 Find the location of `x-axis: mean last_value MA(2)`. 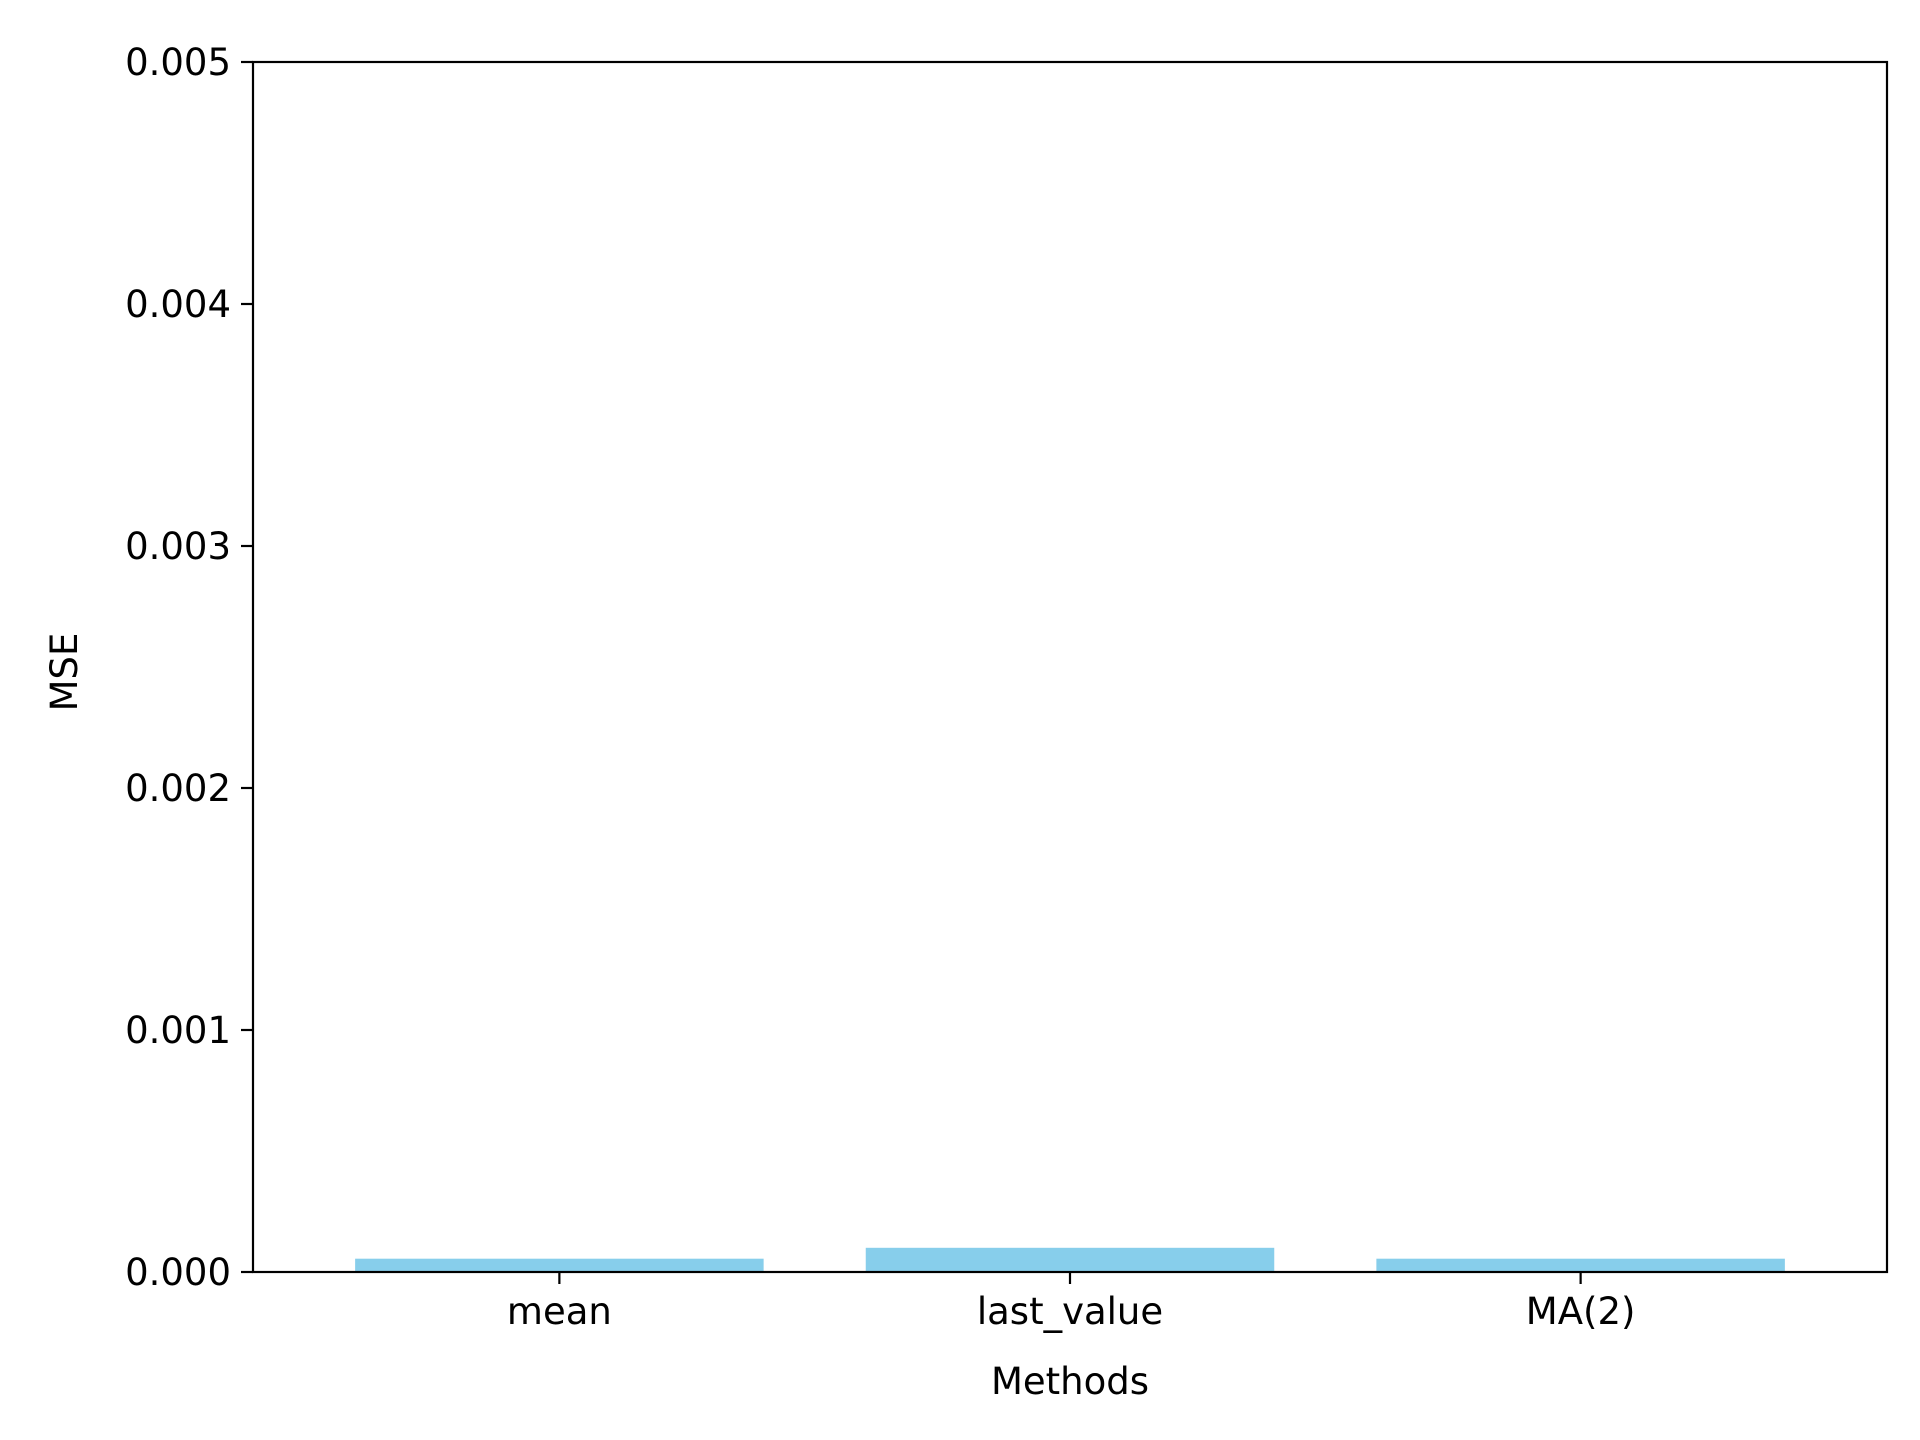

x-axis: mean last_value MA(2) is located at coordinates (1071, 1302).